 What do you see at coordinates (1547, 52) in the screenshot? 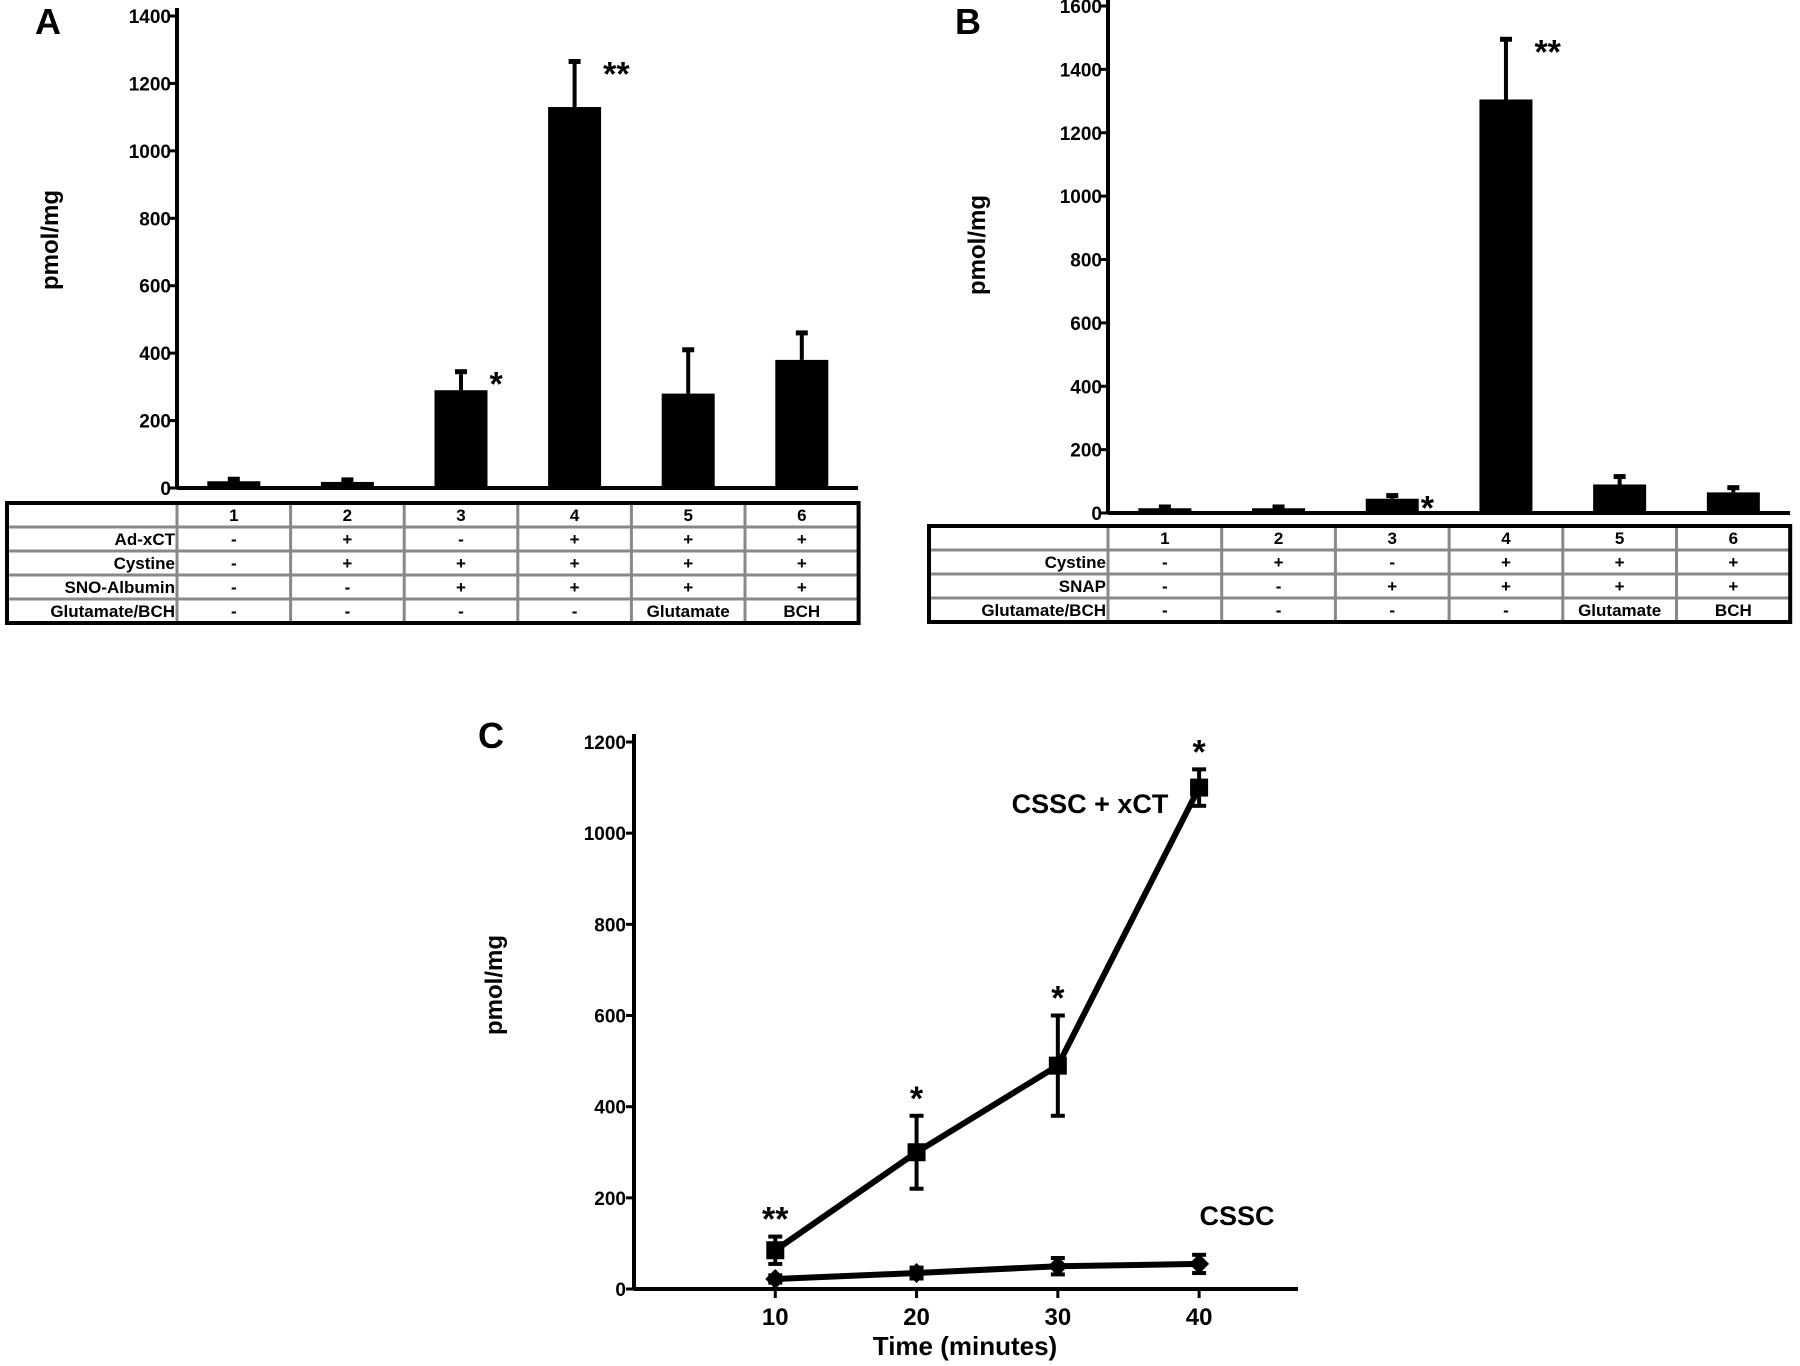
I see `panel-b-significance-mark: **` at bounding box center [1547, 52].